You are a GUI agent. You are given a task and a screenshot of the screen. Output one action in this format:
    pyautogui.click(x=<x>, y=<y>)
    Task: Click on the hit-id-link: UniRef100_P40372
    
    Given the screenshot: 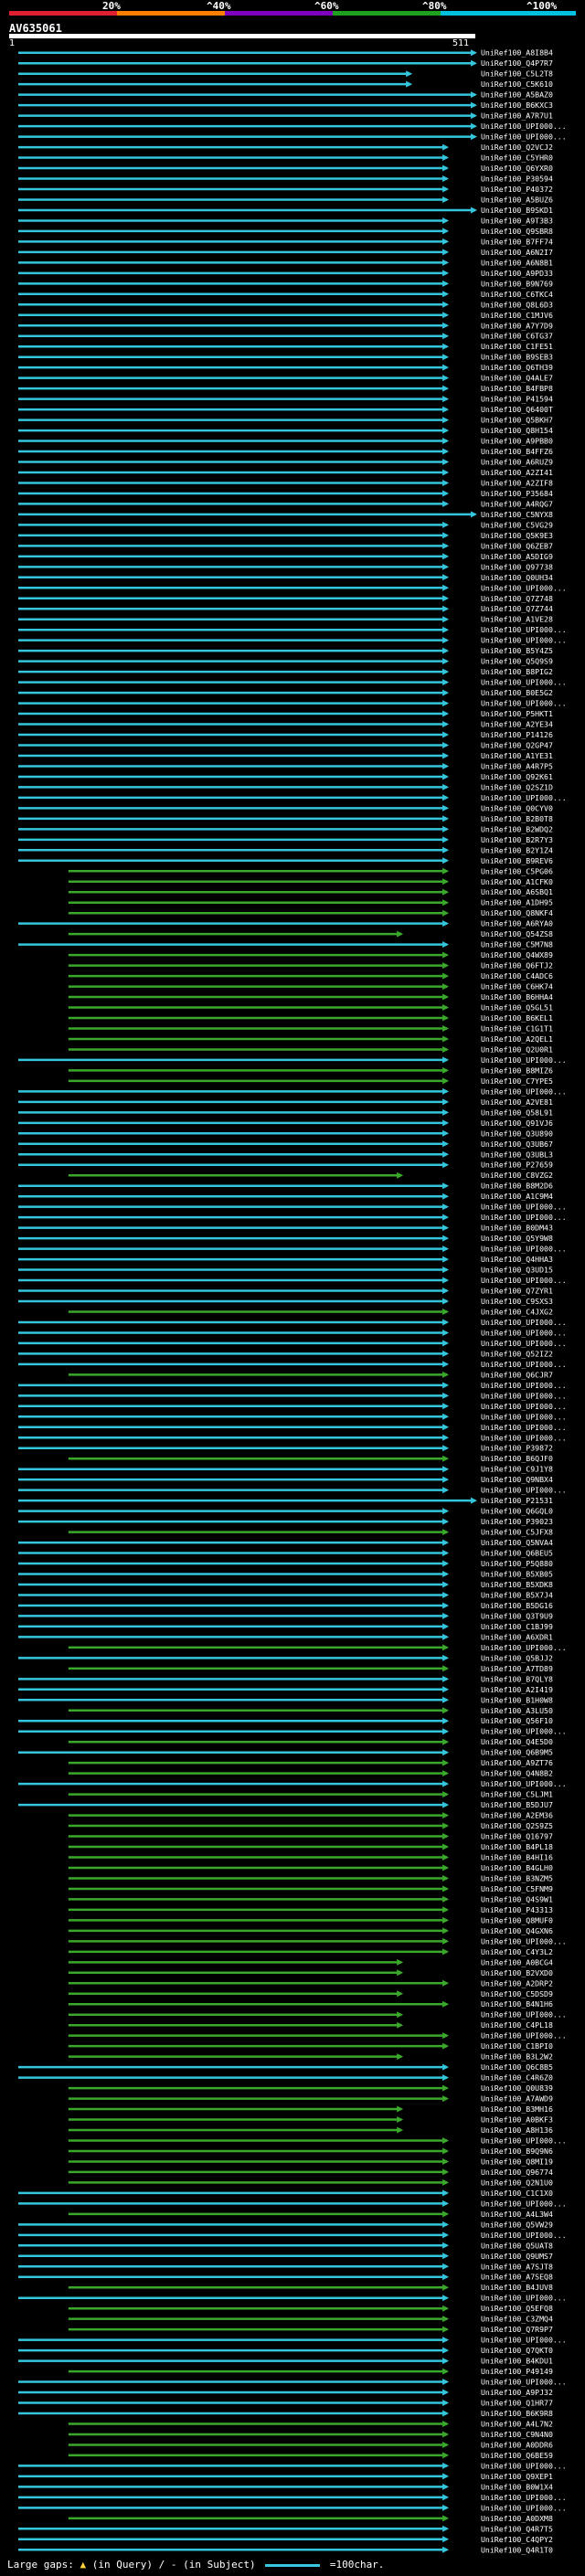 What is the action you would take?
    pyautogui.click(x=517, y=189)
    